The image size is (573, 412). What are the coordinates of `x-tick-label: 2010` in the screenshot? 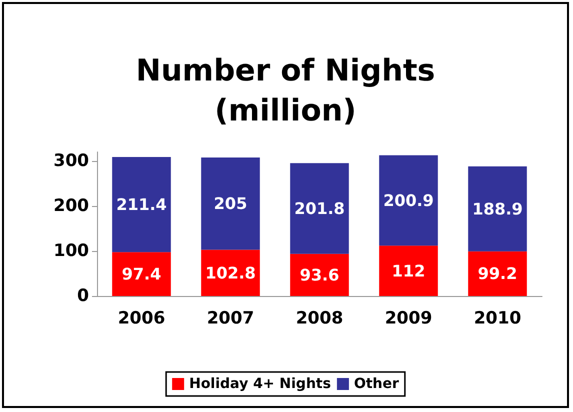 It's located at (498, 318).